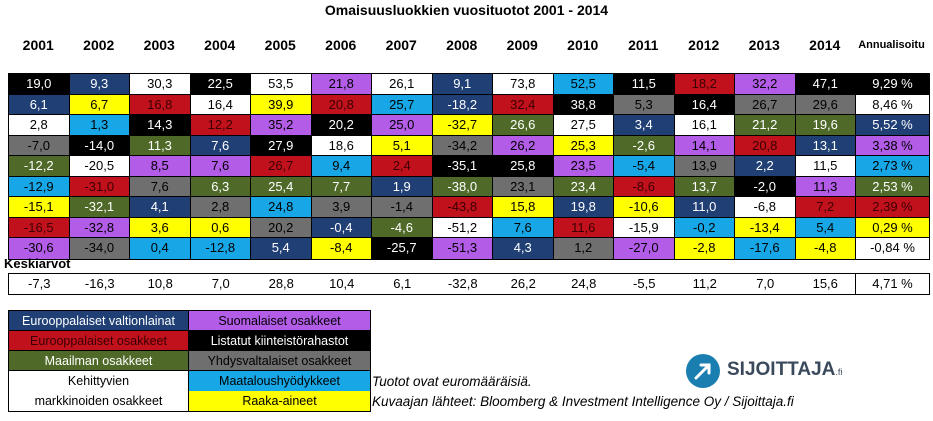 The image size is (933, 421). What do you see at coordinates (644, 227) in the screenshot?
I see `return-cell-2011: -15,9` at bounding box center [644, 227].